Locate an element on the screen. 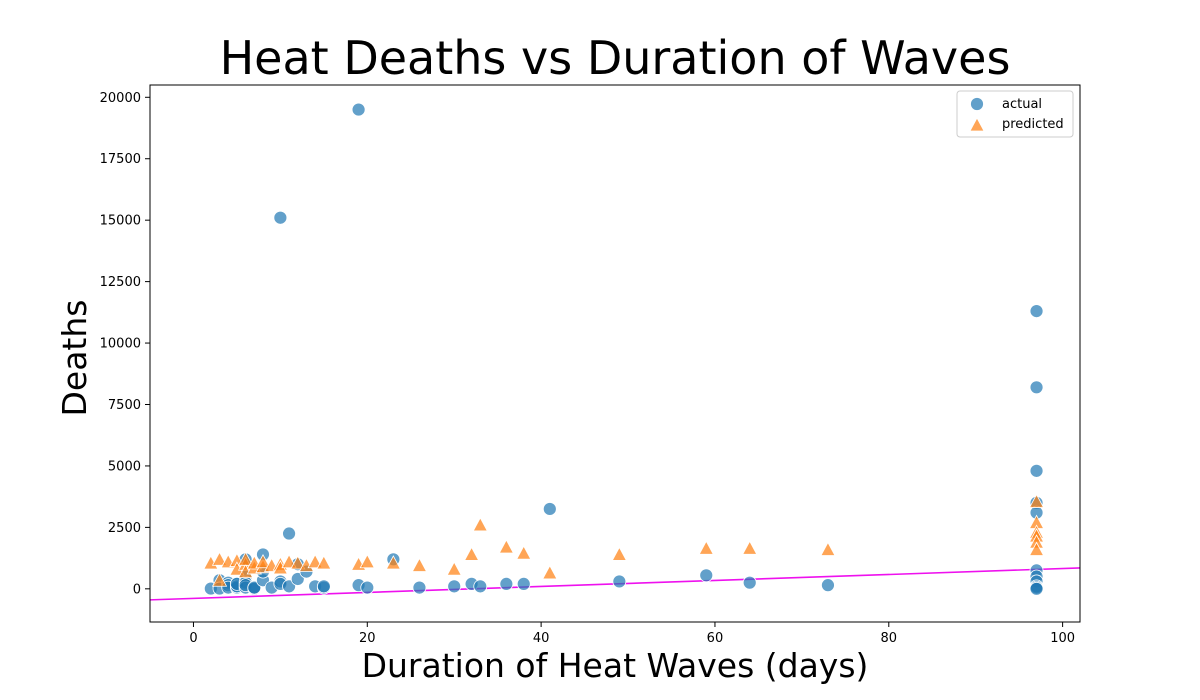 This screenshot has width=1200, height=700. x-axis-label: Duration of Heat Waves (days) is located at coordinates (615, 665).